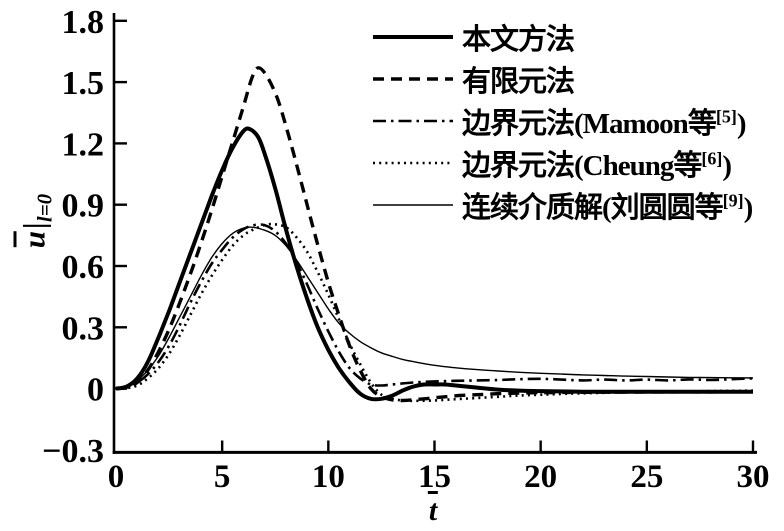 The width and height of the screenshot is (784, 531). What do you see at coordinates (540, 477) in the screenshot?
I see `x-tick-label: 20` at bounding box center [540, 477].